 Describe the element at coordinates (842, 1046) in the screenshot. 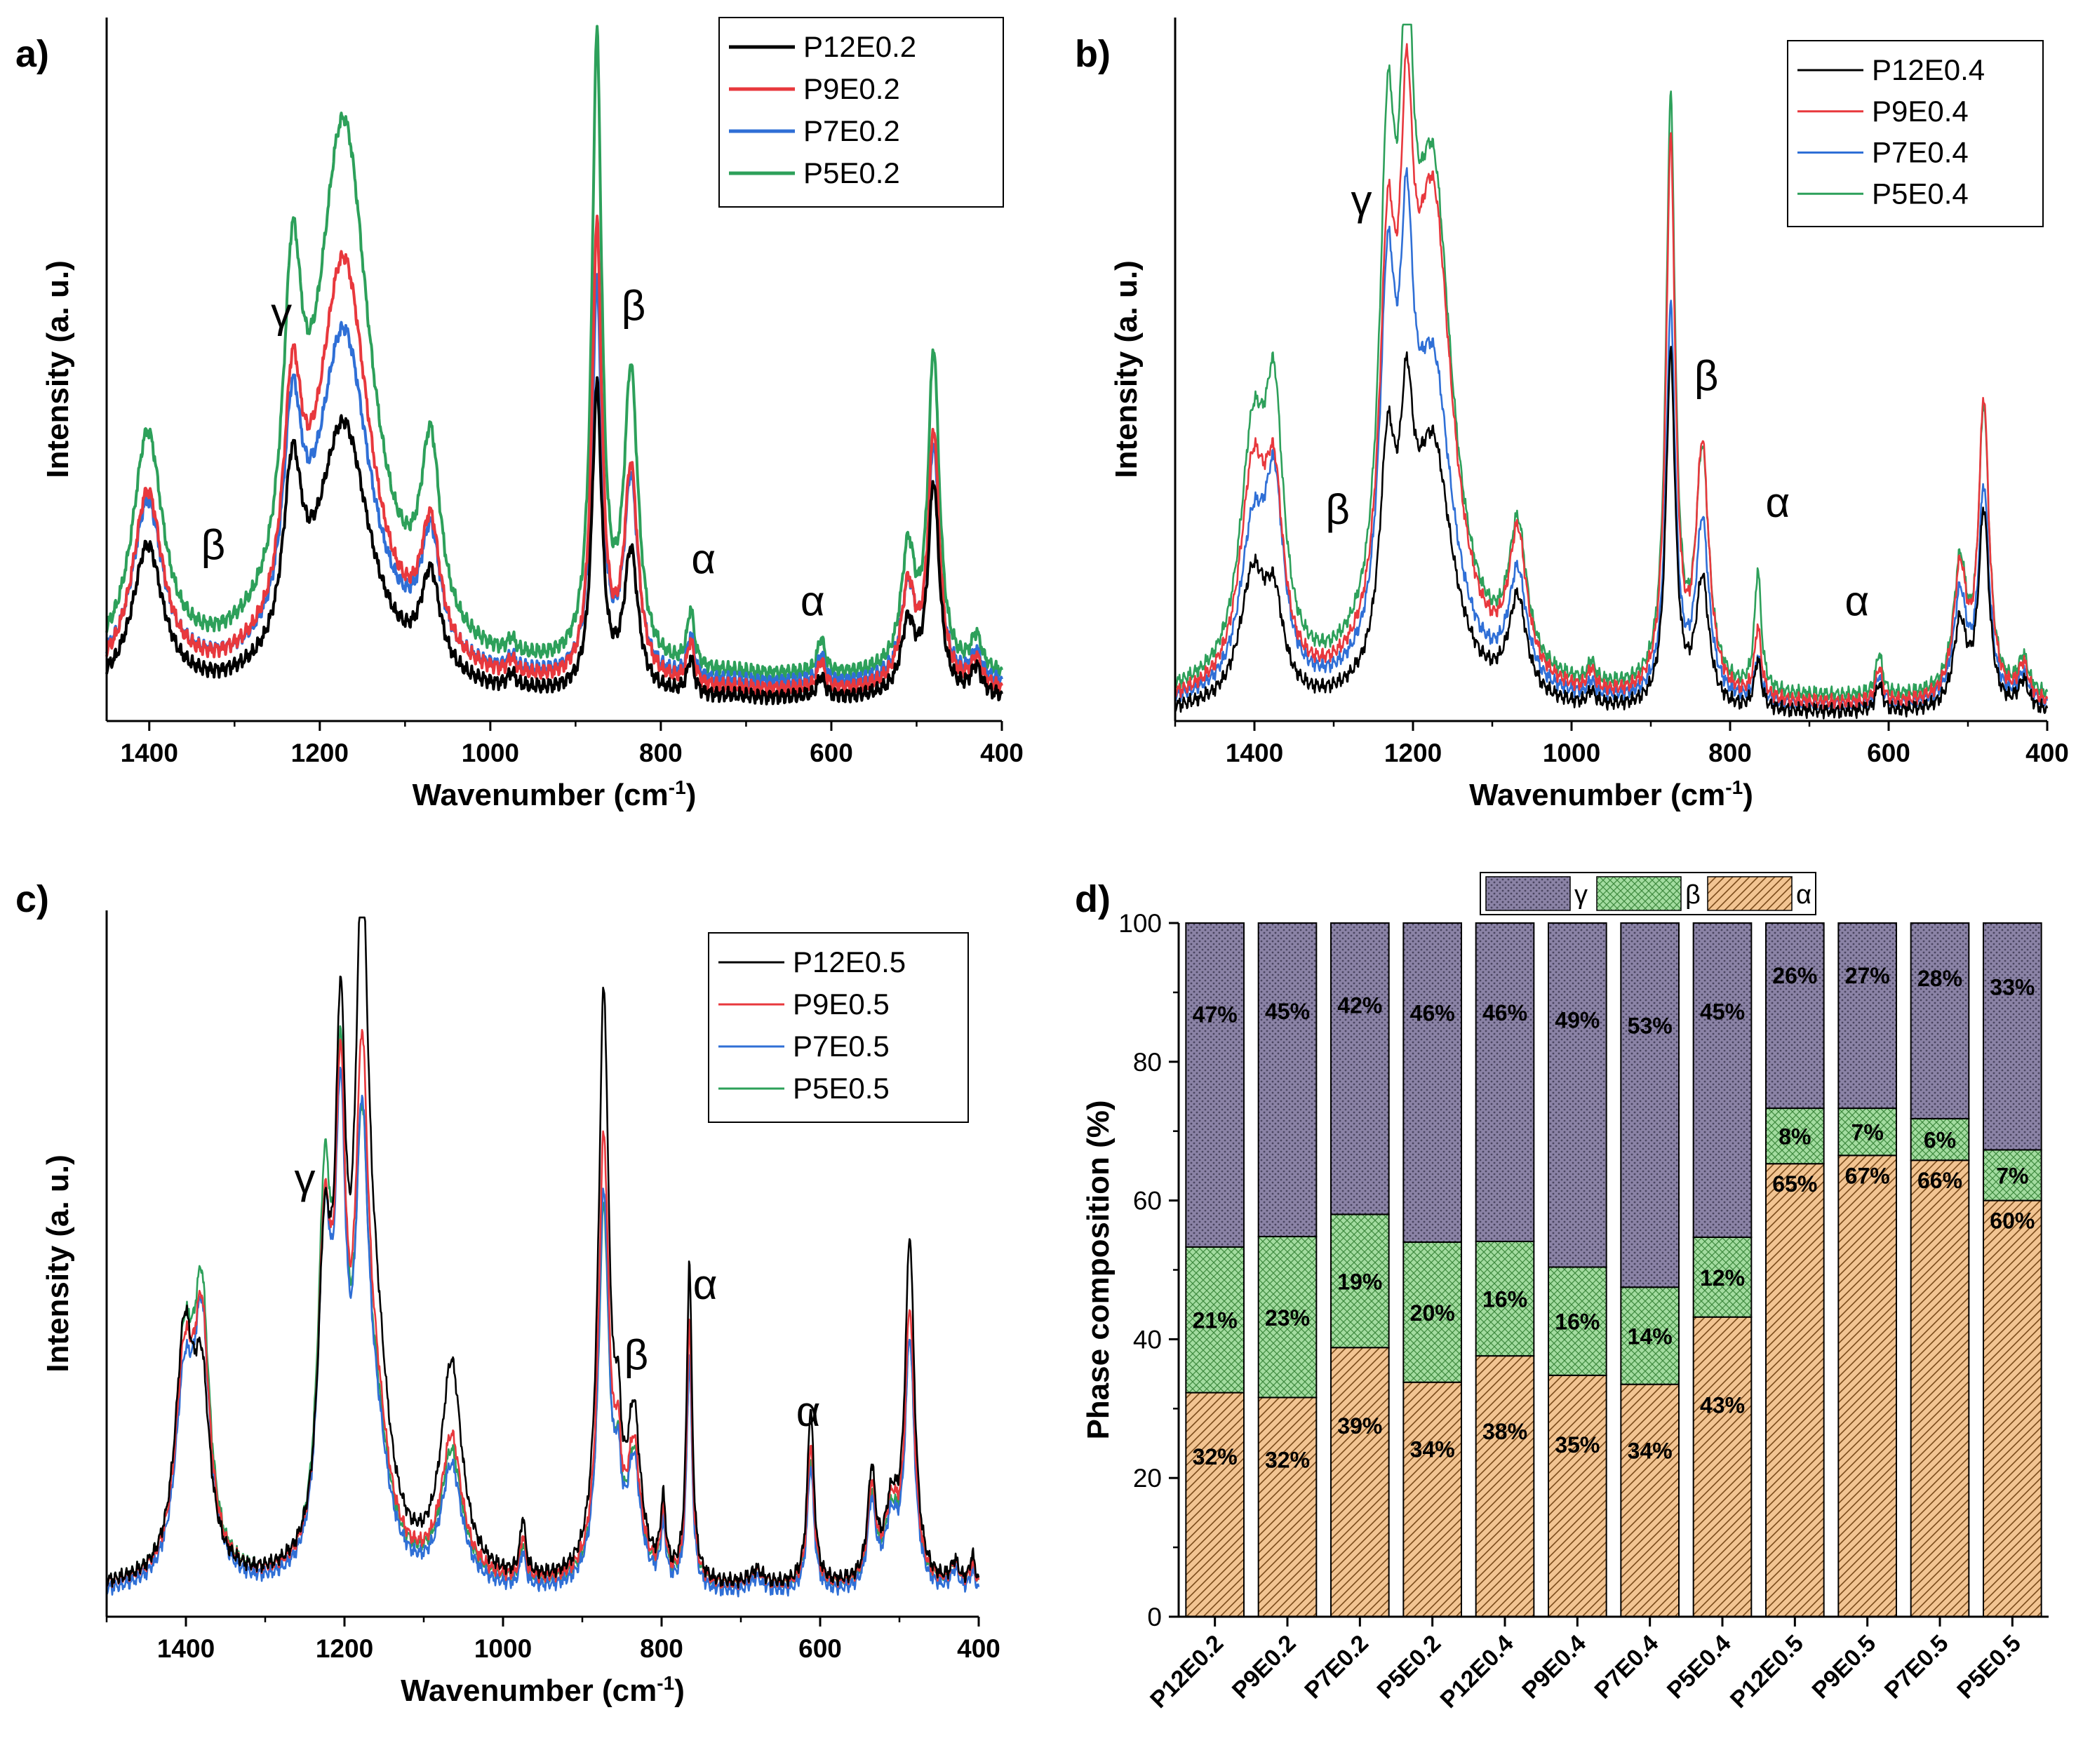

I see `legend-label: P7E0.5` at that location.